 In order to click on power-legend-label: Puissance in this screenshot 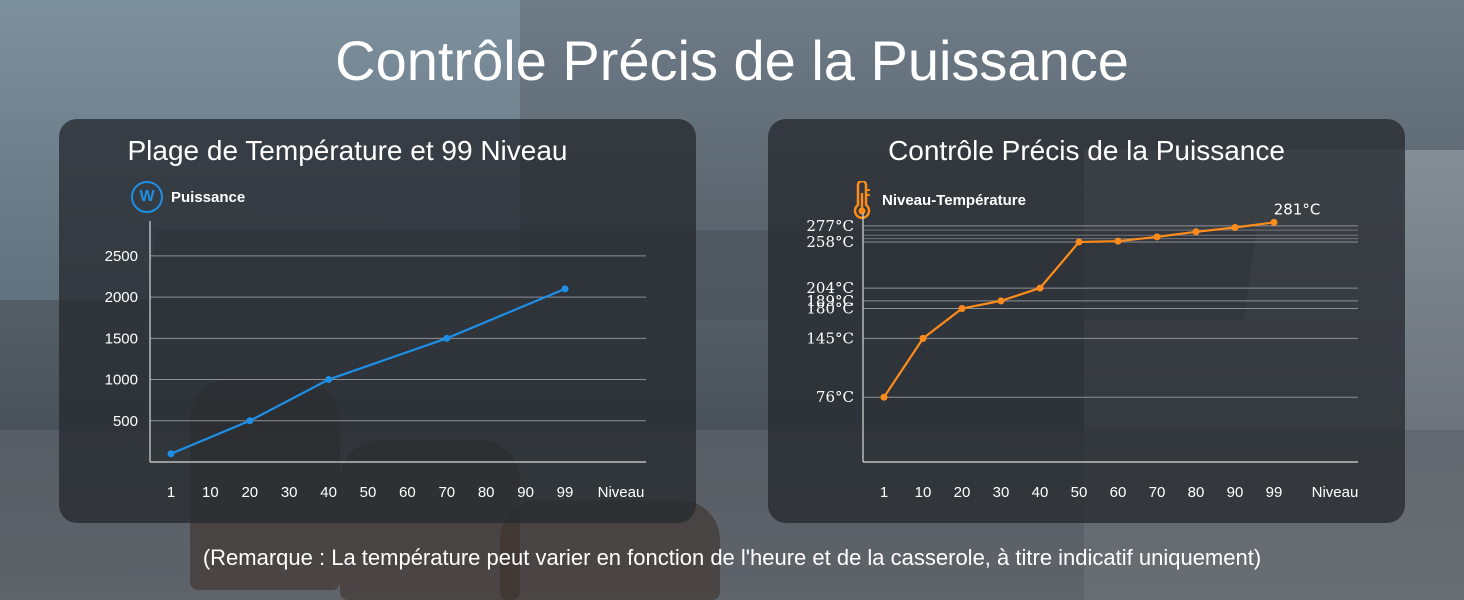, I will do `click(208, 197)`.